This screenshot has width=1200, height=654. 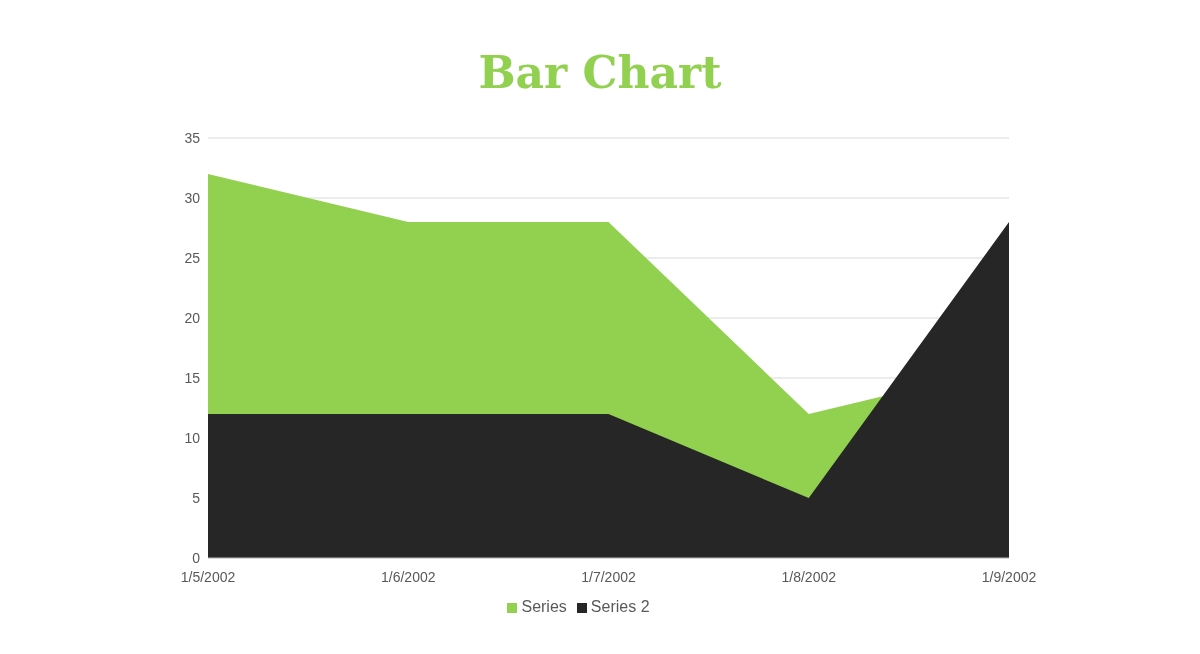 I want to click on y-tick-label: 25, so click(x=192, y=257).